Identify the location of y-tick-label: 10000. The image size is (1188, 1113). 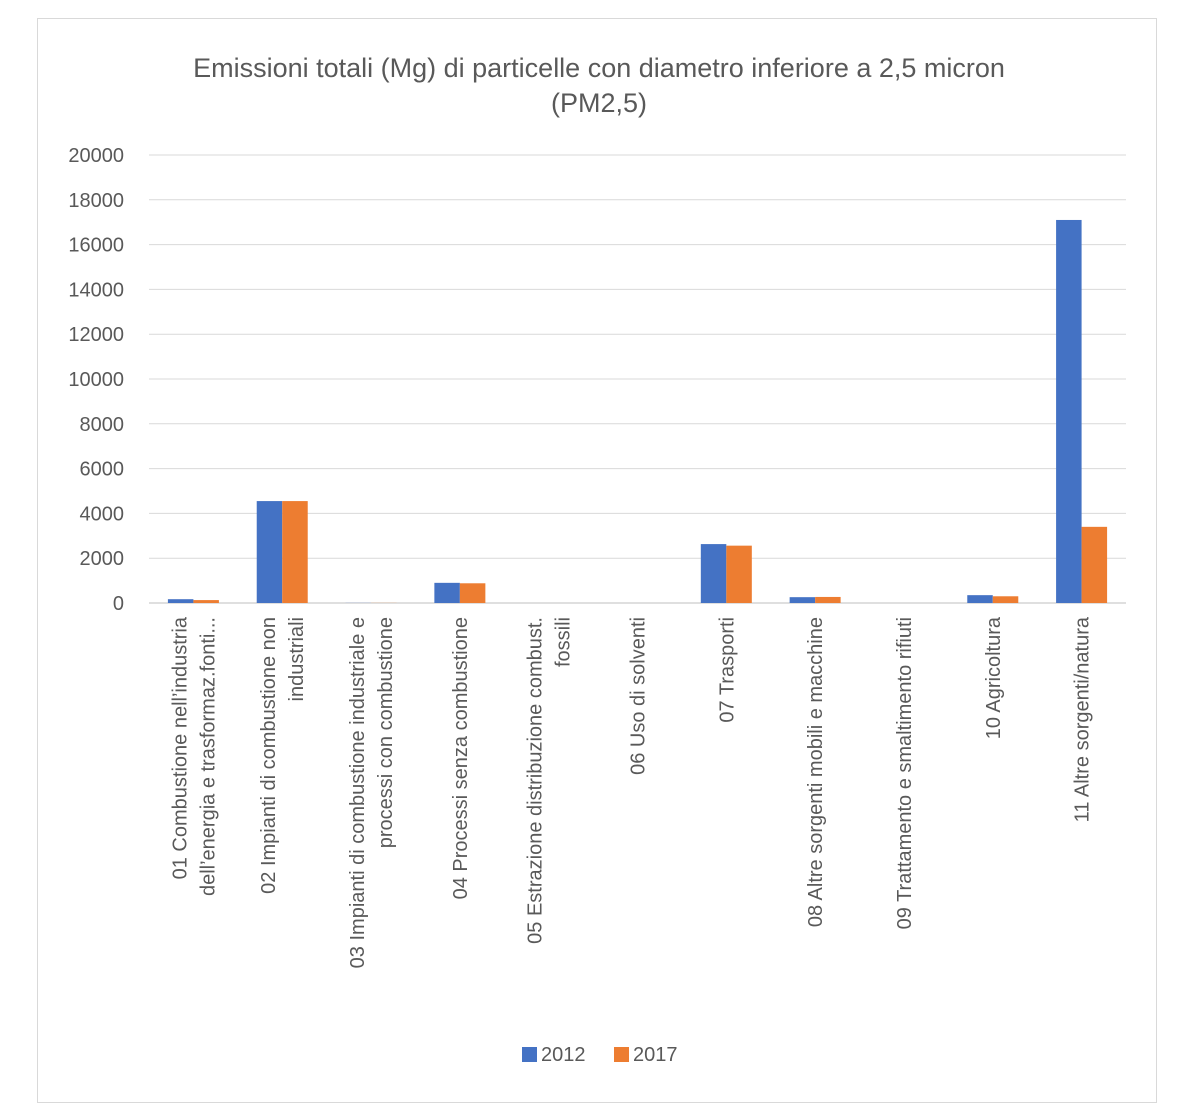
(96, 380).